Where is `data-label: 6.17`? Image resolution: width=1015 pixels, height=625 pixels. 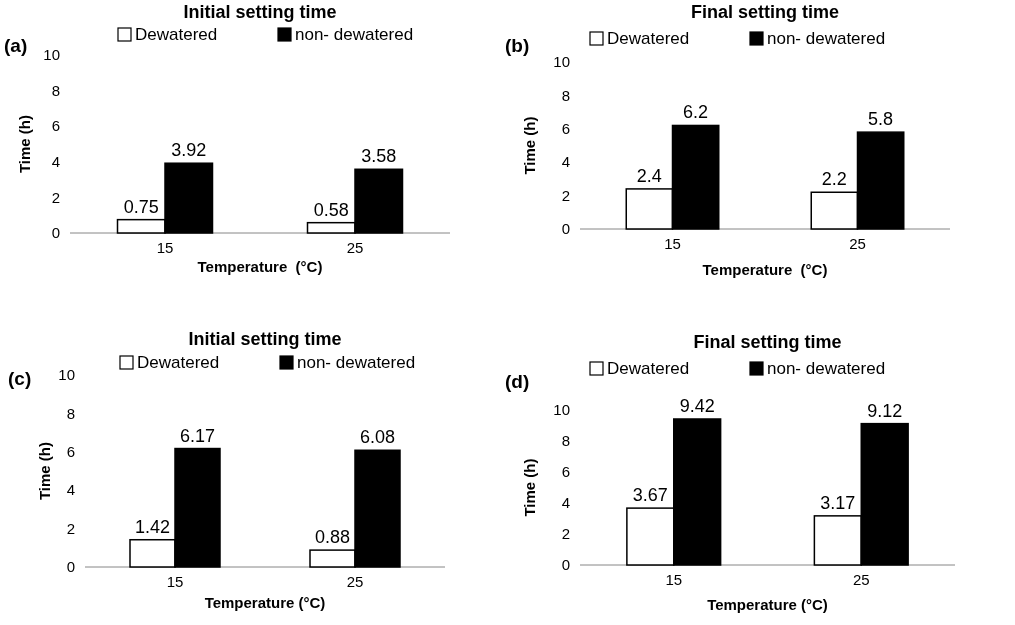
data-label: 6.17 is located at coordinates (197, 435).